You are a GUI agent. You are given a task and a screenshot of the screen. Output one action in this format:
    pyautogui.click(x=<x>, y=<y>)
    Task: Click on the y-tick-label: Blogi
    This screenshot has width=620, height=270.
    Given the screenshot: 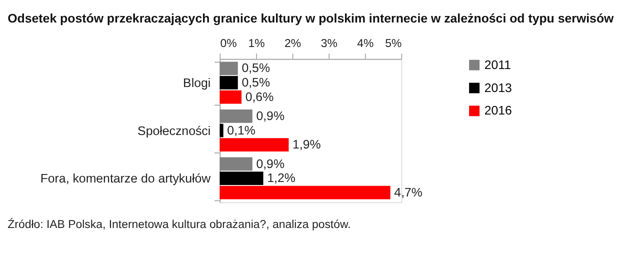 What is the action you would take?
    pyautogui.click(x=197, y=83)
    